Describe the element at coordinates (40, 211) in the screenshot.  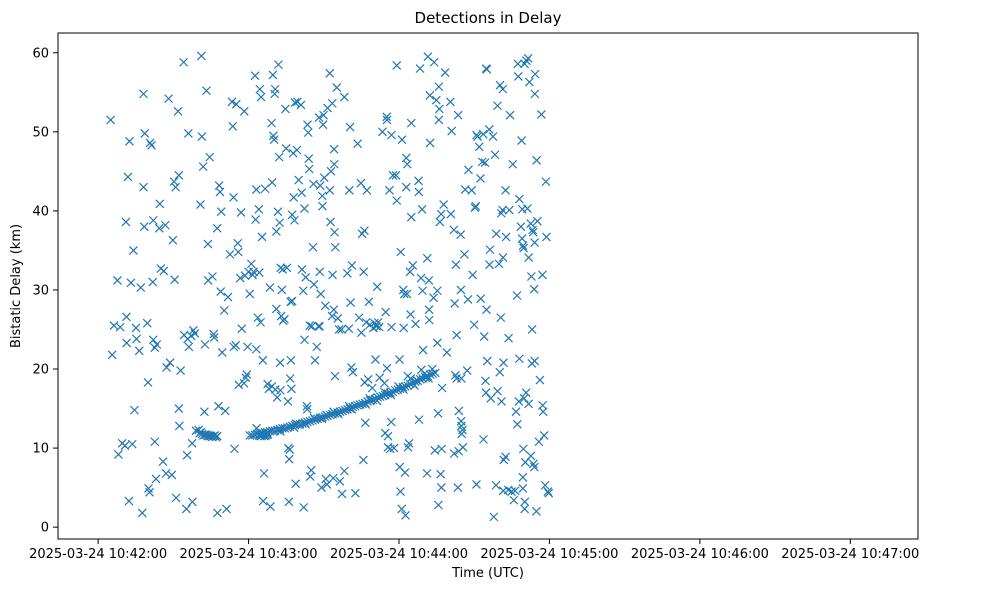
I see `y-tick-label: 40` at that location.